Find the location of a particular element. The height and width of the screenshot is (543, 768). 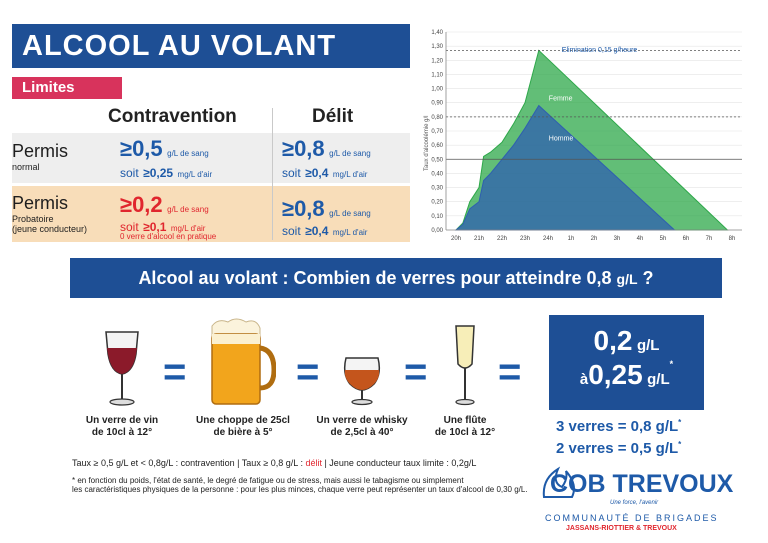

drink-label-beer: Une choppe de 25cl de bière à 5° is located at coordinates (243, 426).